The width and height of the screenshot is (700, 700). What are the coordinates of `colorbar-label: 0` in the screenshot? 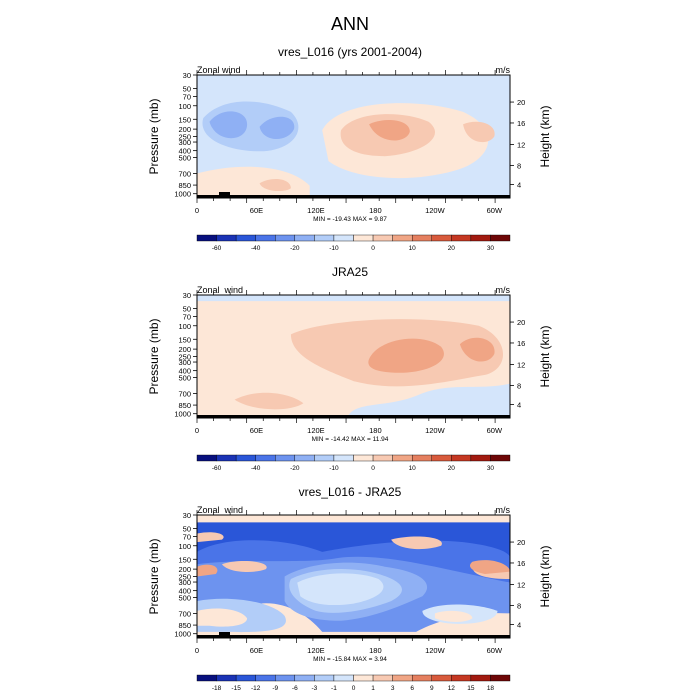 It's located at (373, 248).